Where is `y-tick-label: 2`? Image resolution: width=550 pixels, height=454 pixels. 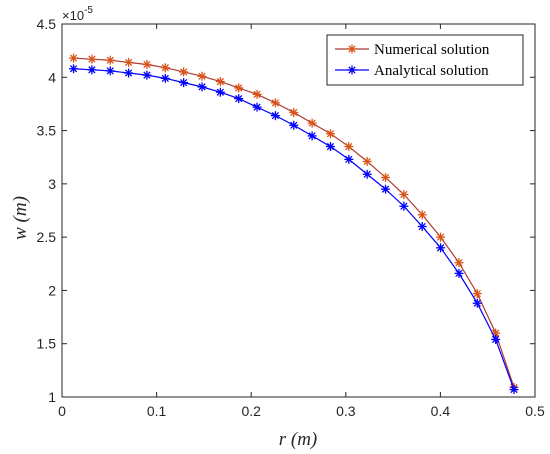 y-tick-label: 2 is located at coordinates (52, 290).